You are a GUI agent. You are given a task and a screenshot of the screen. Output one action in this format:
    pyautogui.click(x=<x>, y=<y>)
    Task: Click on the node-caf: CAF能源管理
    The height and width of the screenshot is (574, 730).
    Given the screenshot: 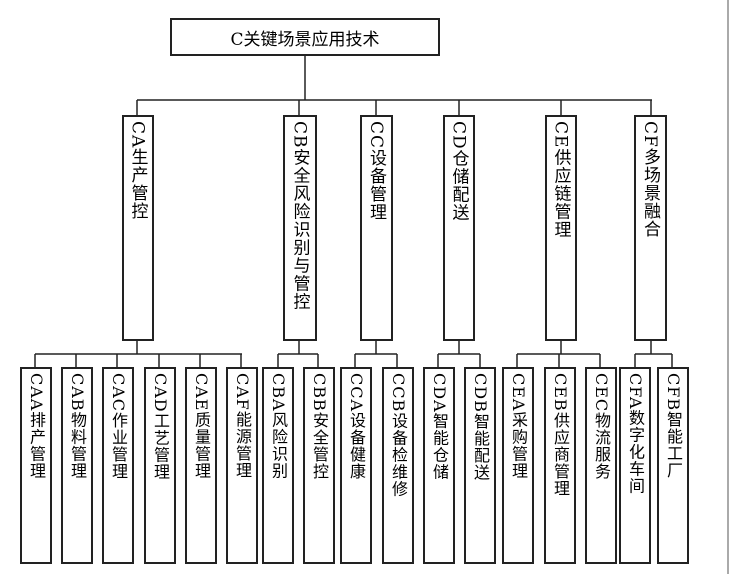 What is the action you would take?
    pyautogui.click(x=242, y=465)
    